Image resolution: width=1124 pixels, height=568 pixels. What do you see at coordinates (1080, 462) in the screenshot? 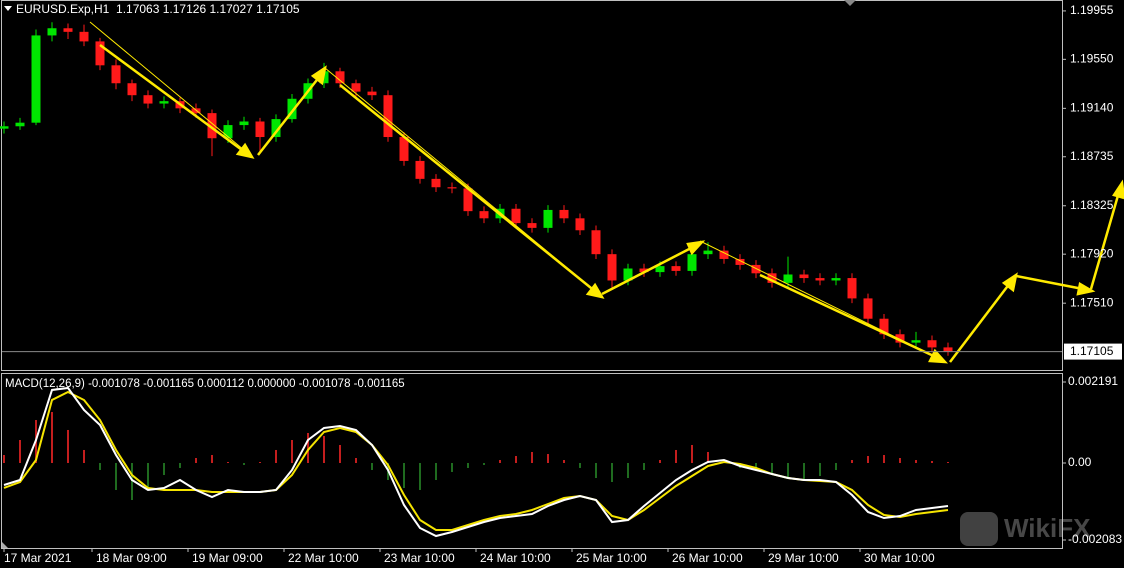
I see `y-tick-label: 0.00` at bounding box center [1080, 462].